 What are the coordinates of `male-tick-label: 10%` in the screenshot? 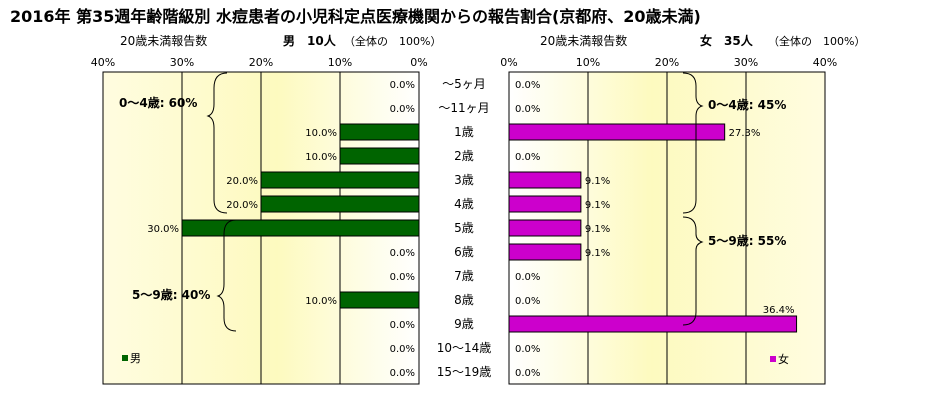 It's located at (340, 62).